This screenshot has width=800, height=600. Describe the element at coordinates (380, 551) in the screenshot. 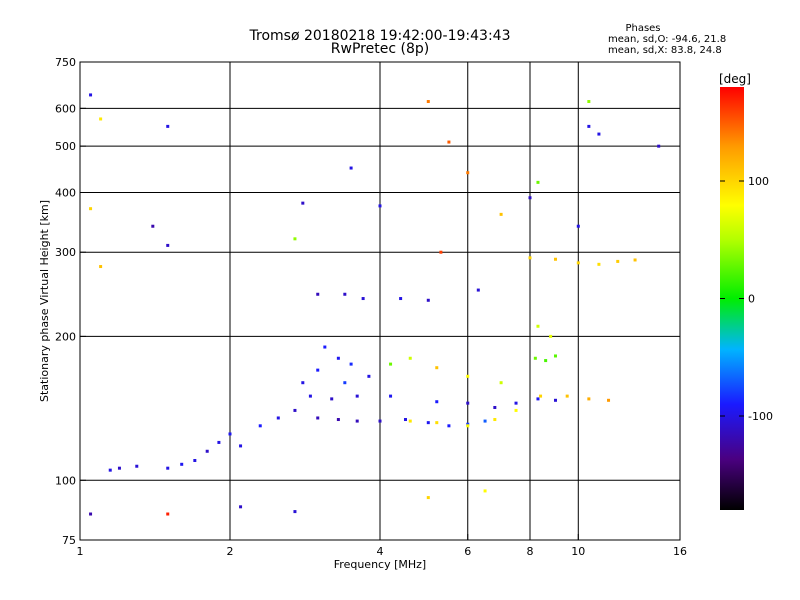

I see `x-tick-label-4: 4` at that location.